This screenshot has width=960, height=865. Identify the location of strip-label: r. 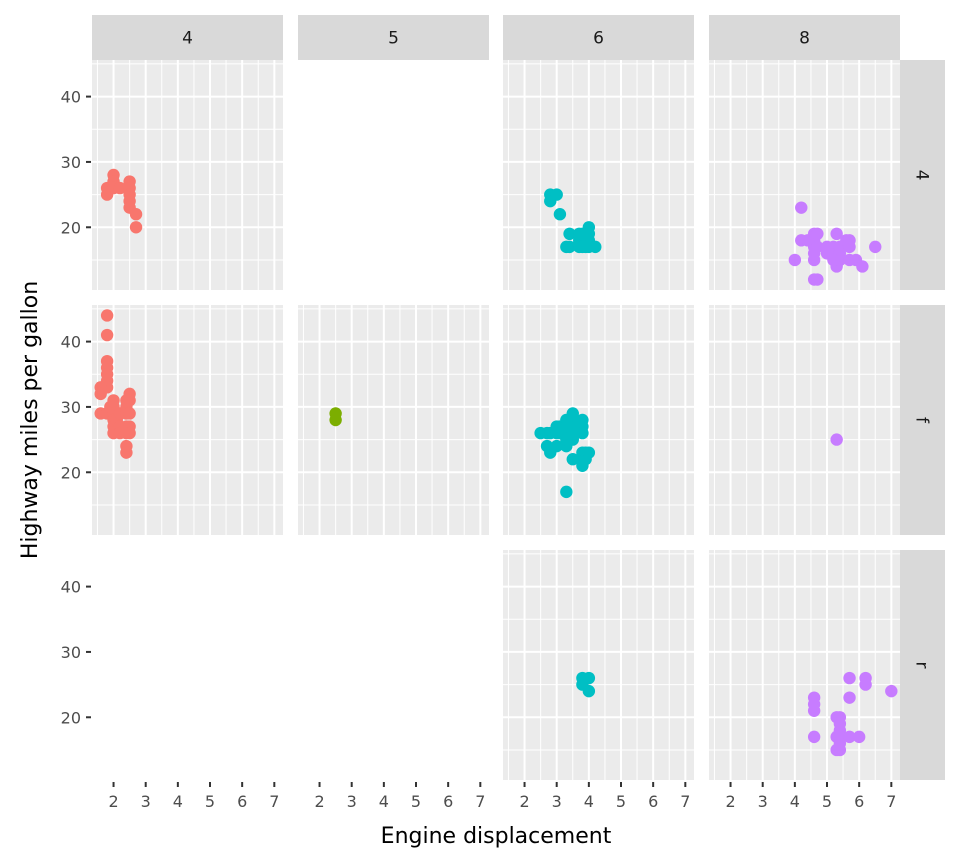
(922, 665).